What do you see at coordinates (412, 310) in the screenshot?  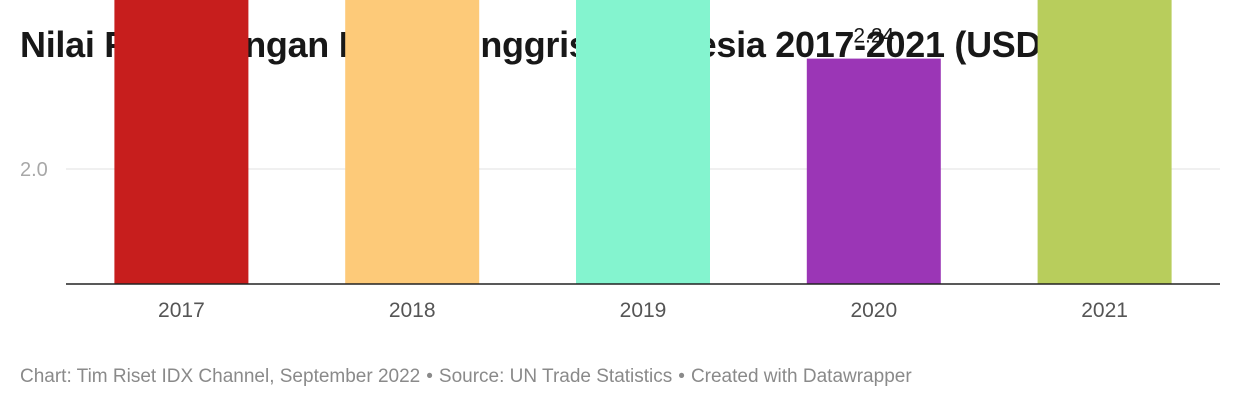 I see `x-tick-label: 2018` at bounding box center [412, 310].